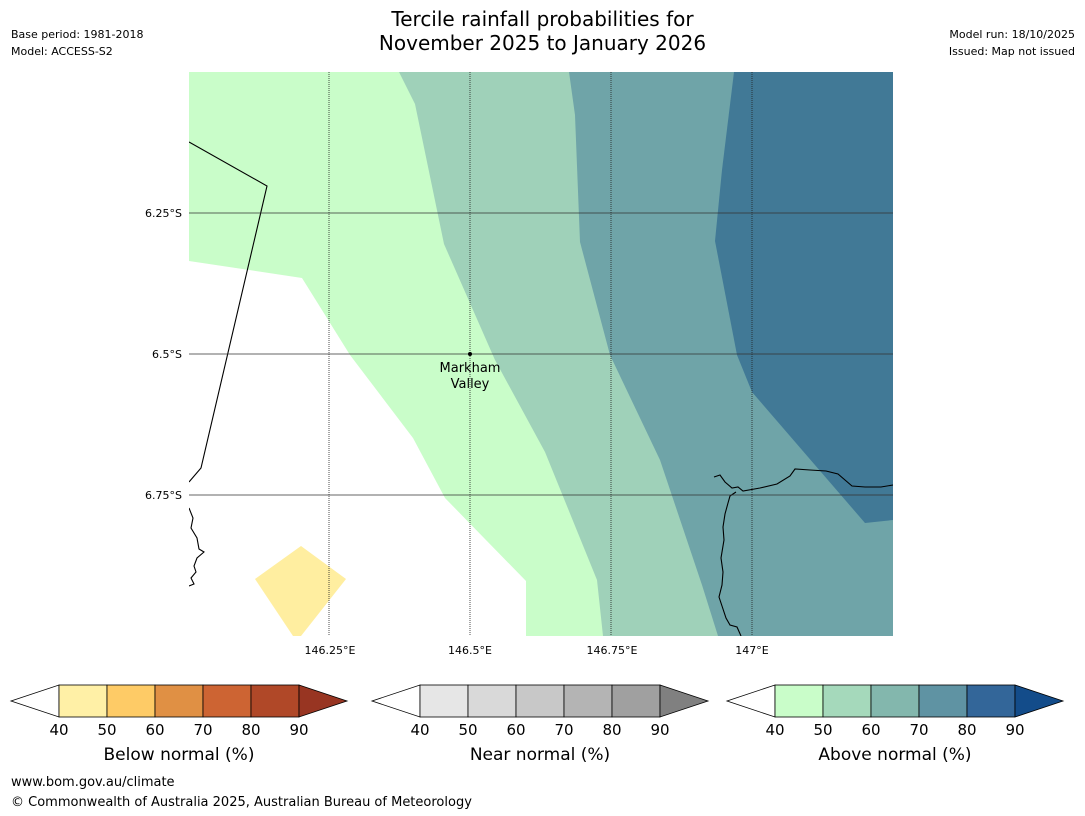 This screenshot has height=816, width=1085. What do you see at coordinates (62, 51) in the screenshot?
I see `model-name: Model: ACCESS-S2` at bounding box center [62, 51].